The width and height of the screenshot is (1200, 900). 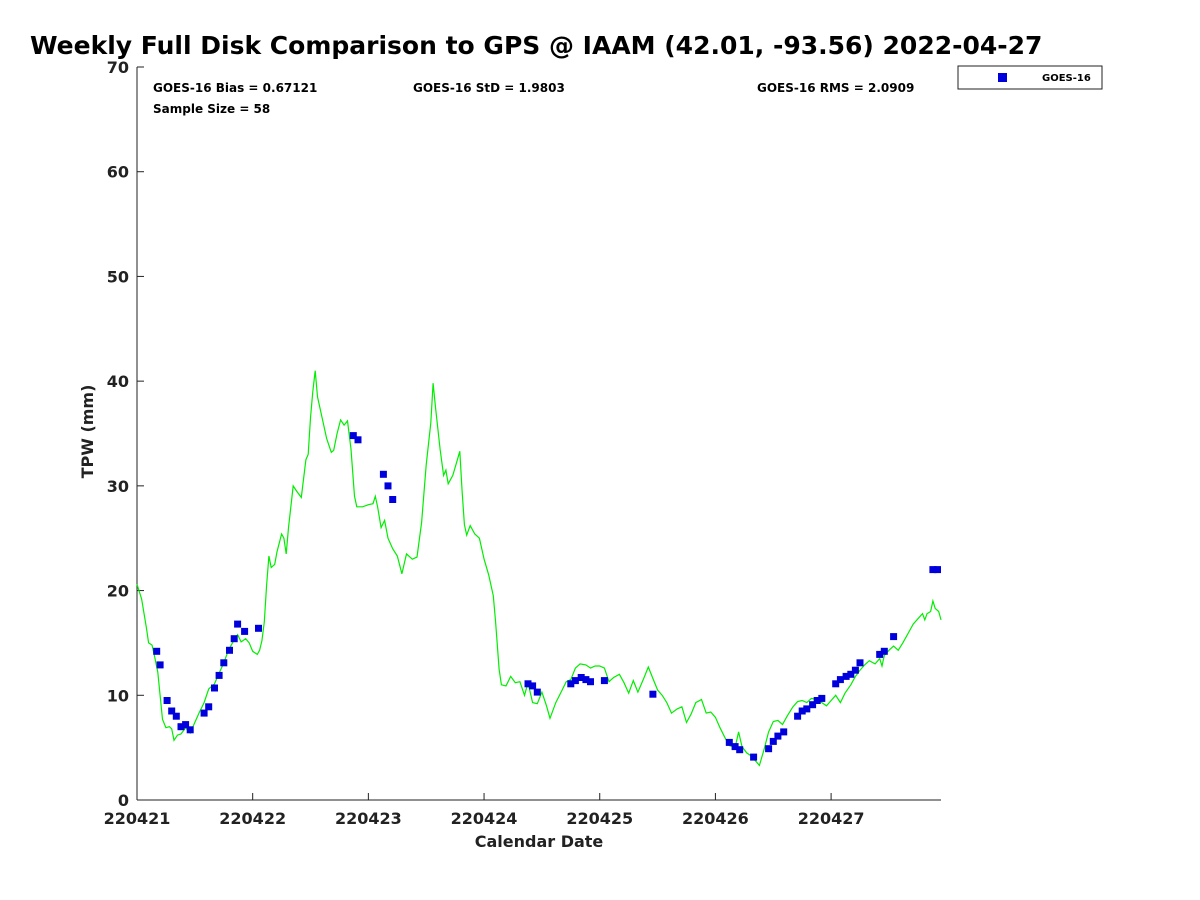 What do you see at coordinates (118, 276) in the screenshot?
I see `y-tick-label: 50` at bounding box center [118, 276].